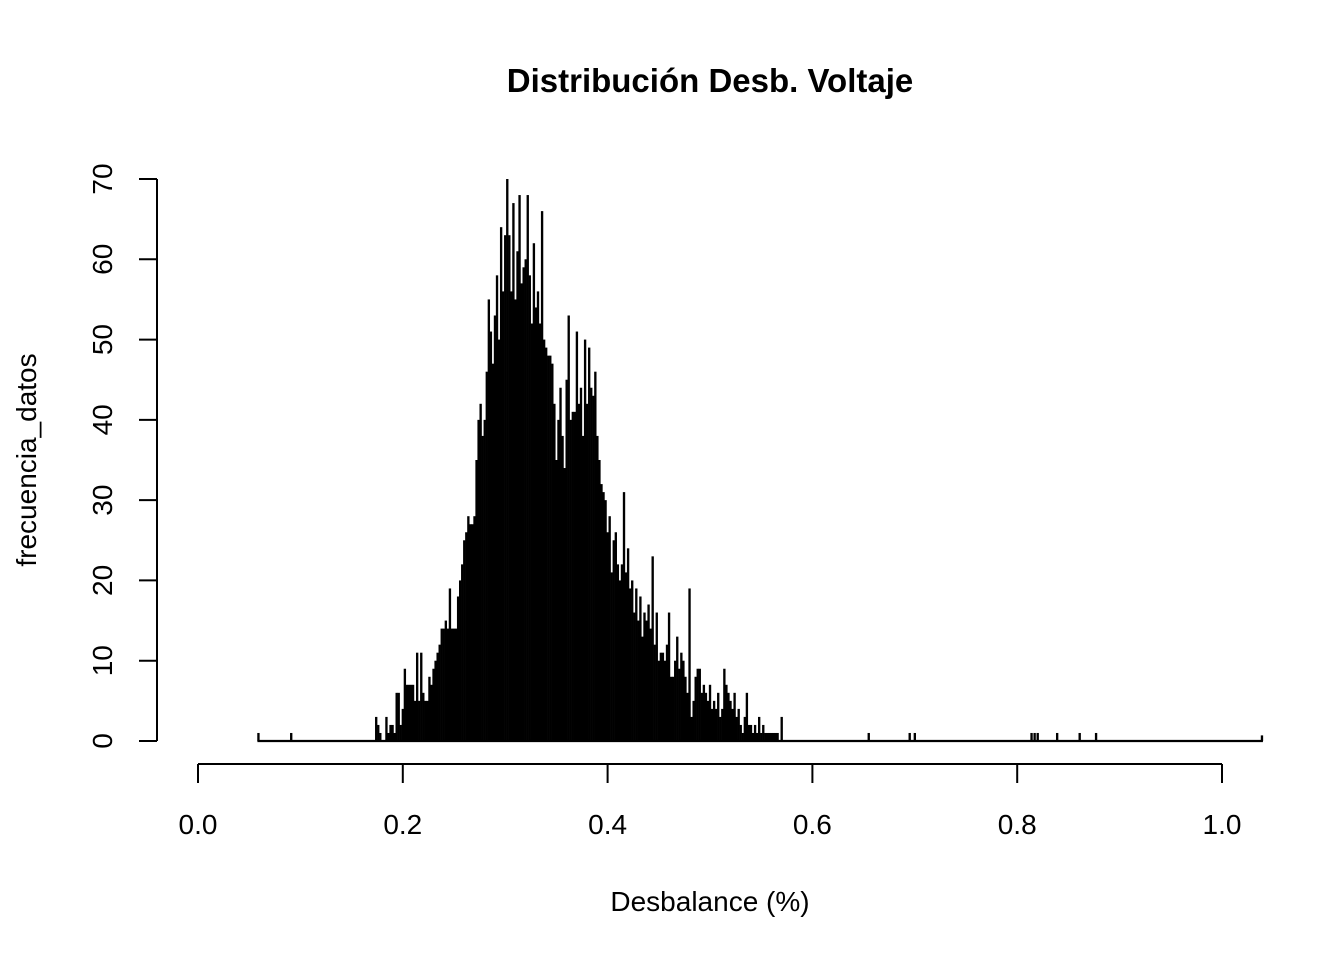 This screenshot has height=965, width=1344. Describe the element at coordinates (102, 580) in the screenshot. I see `y-tick-label: 20` at that location.